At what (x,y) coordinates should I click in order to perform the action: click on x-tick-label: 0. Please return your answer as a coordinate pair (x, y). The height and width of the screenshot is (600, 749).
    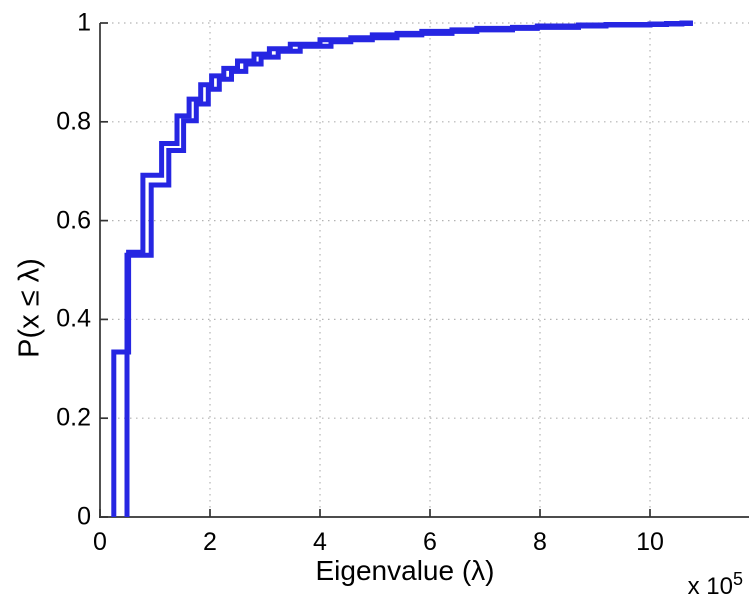
    Looking at the image, I should click on (100, 542).